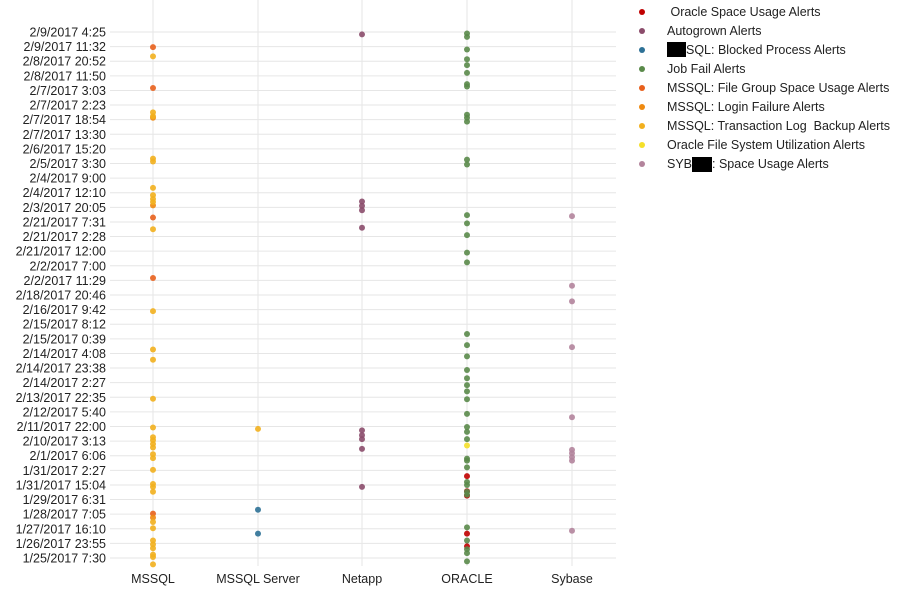  What do you see at coordinates (770, 164) in the screenshot?
I see `legend-label: : Space Usage Alerts` at bounding box center [770, 164].